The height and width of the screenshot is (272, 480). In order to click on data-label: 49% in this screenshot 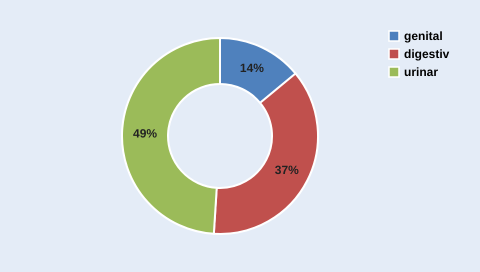, I will do `click(145, 133)`.